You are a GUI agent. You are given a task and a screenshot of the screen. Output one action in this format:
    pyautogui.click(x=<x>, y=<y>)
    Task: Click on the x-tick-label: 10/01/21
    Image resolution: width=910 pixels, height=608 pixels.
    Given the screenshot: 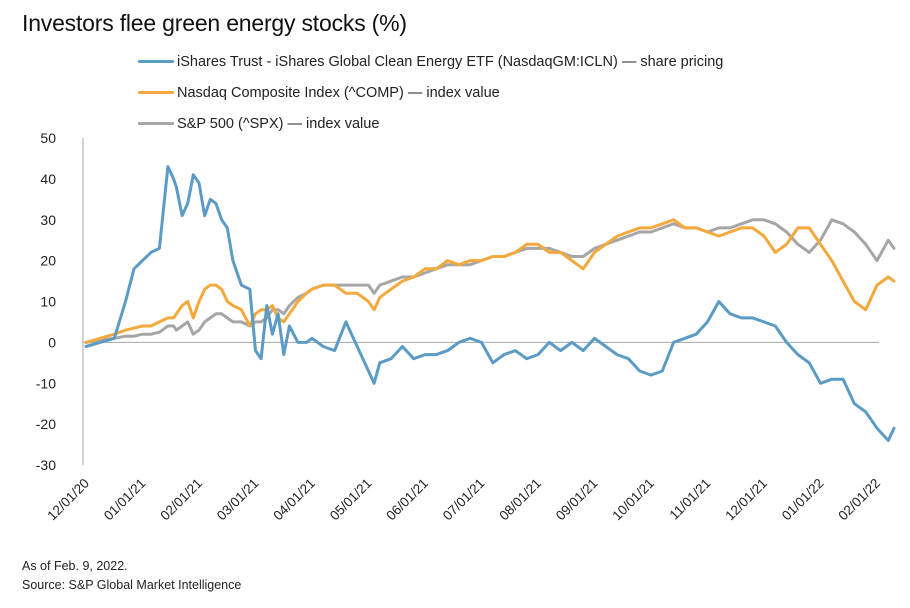 What is the action you would take?
    pyautogui.click(x=633, y=500)
    